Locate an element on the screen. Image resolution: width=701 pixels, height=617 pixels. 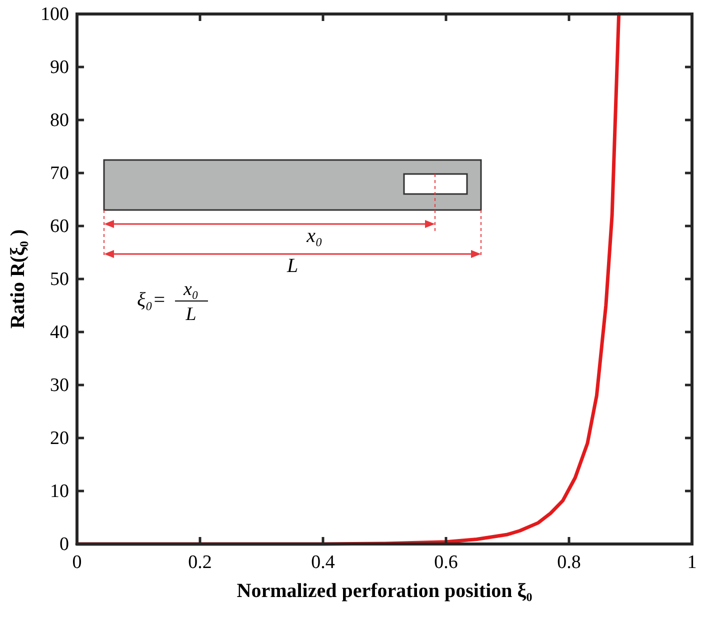
annotation: ξ₀= is located at coordinates (151, 300).